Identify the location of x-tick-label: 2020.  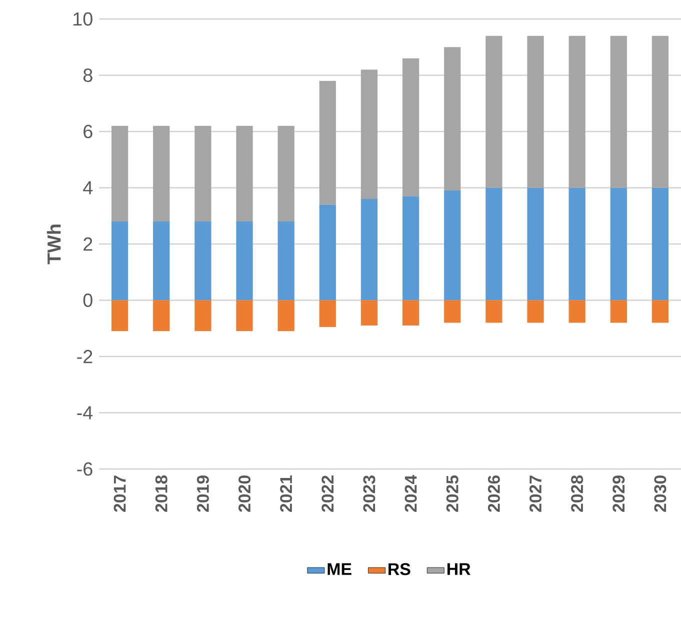
(244, 494).